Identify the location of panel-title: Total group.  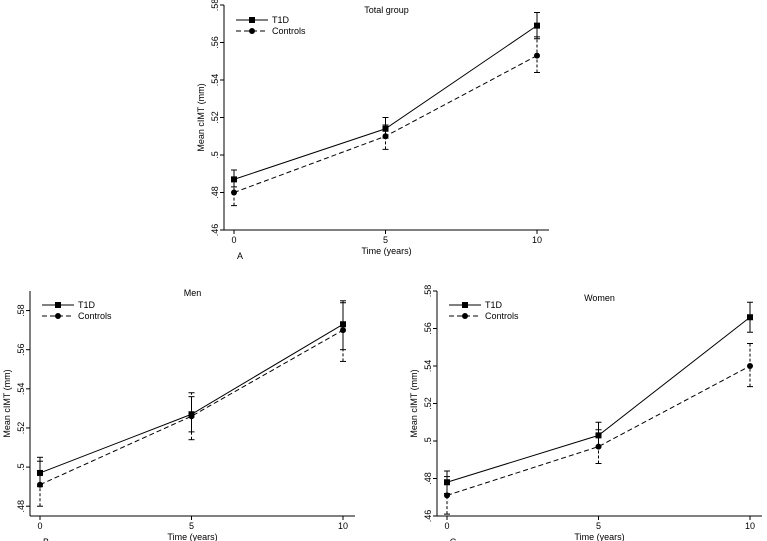
(386, 10).